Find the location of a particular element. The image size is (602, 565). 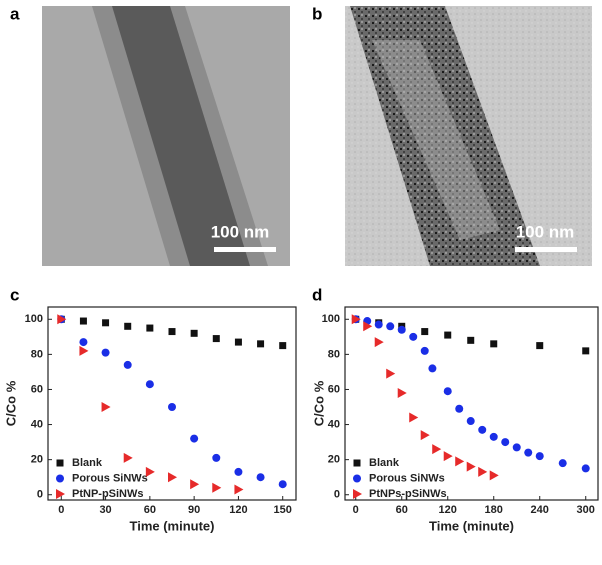

x-tick-label: 150 is located at coordinates (283, 510).